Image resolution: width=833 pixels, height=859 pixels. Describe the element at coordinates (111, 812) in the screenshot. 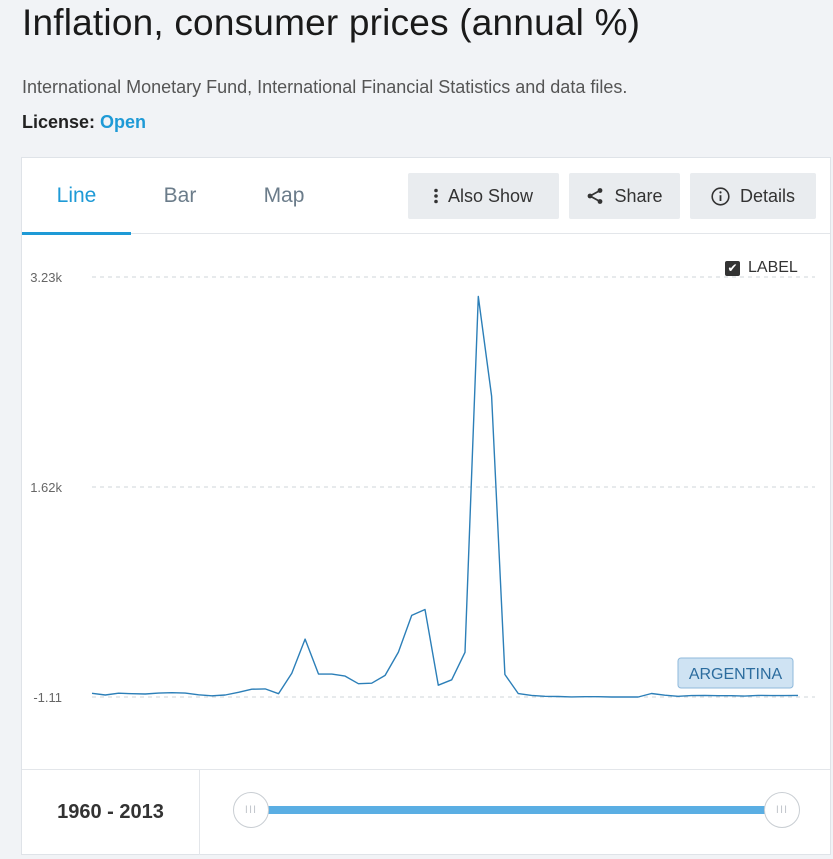

I see `year-range-label: 1960 - 2013` at that location.